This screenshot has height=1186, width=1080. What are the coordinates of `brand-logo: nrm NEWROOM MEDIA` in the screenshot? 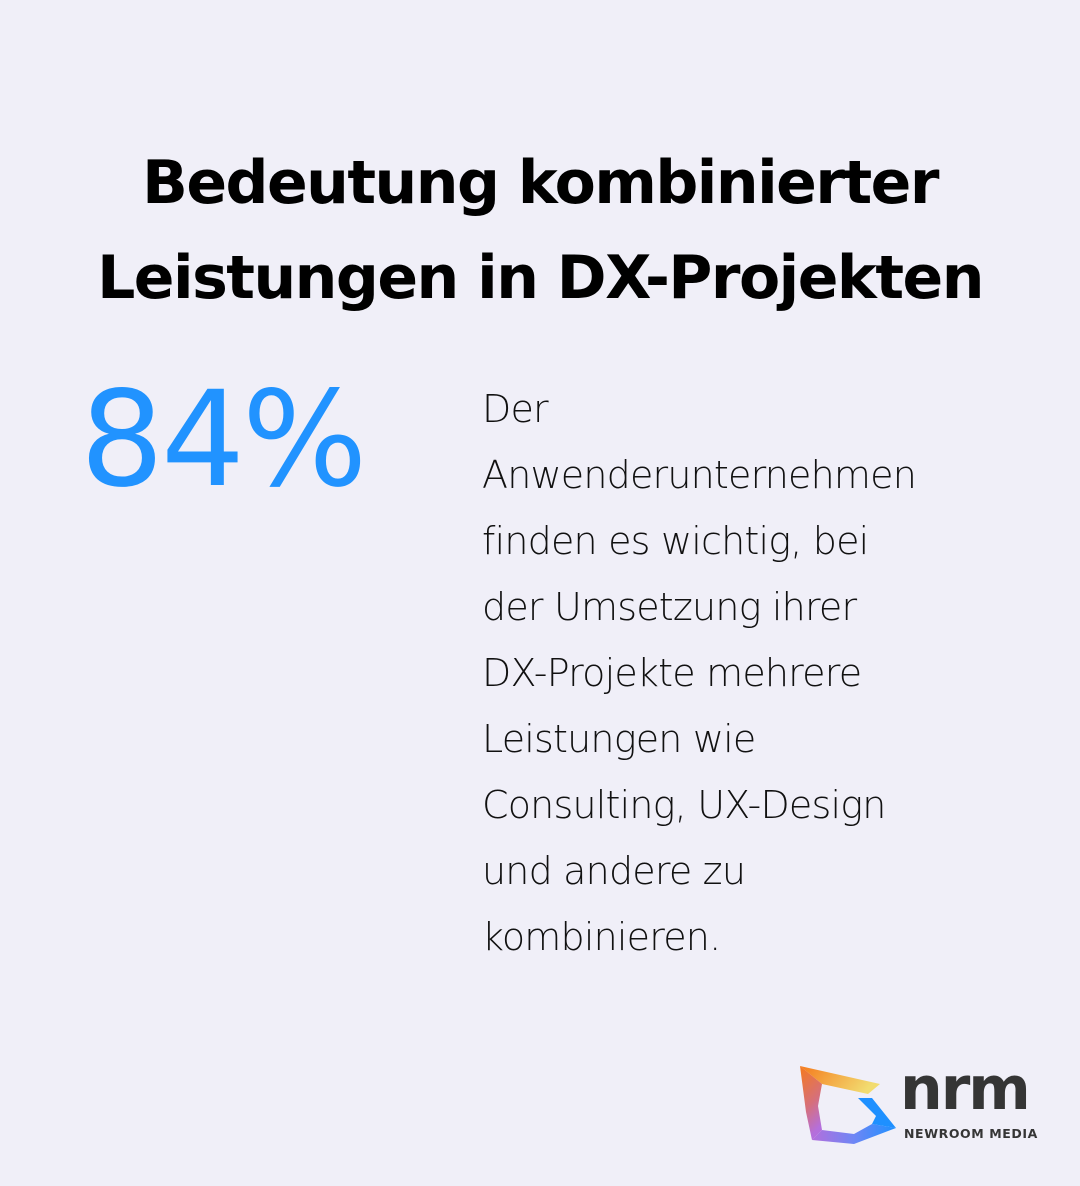 It's located at (923, 1103).